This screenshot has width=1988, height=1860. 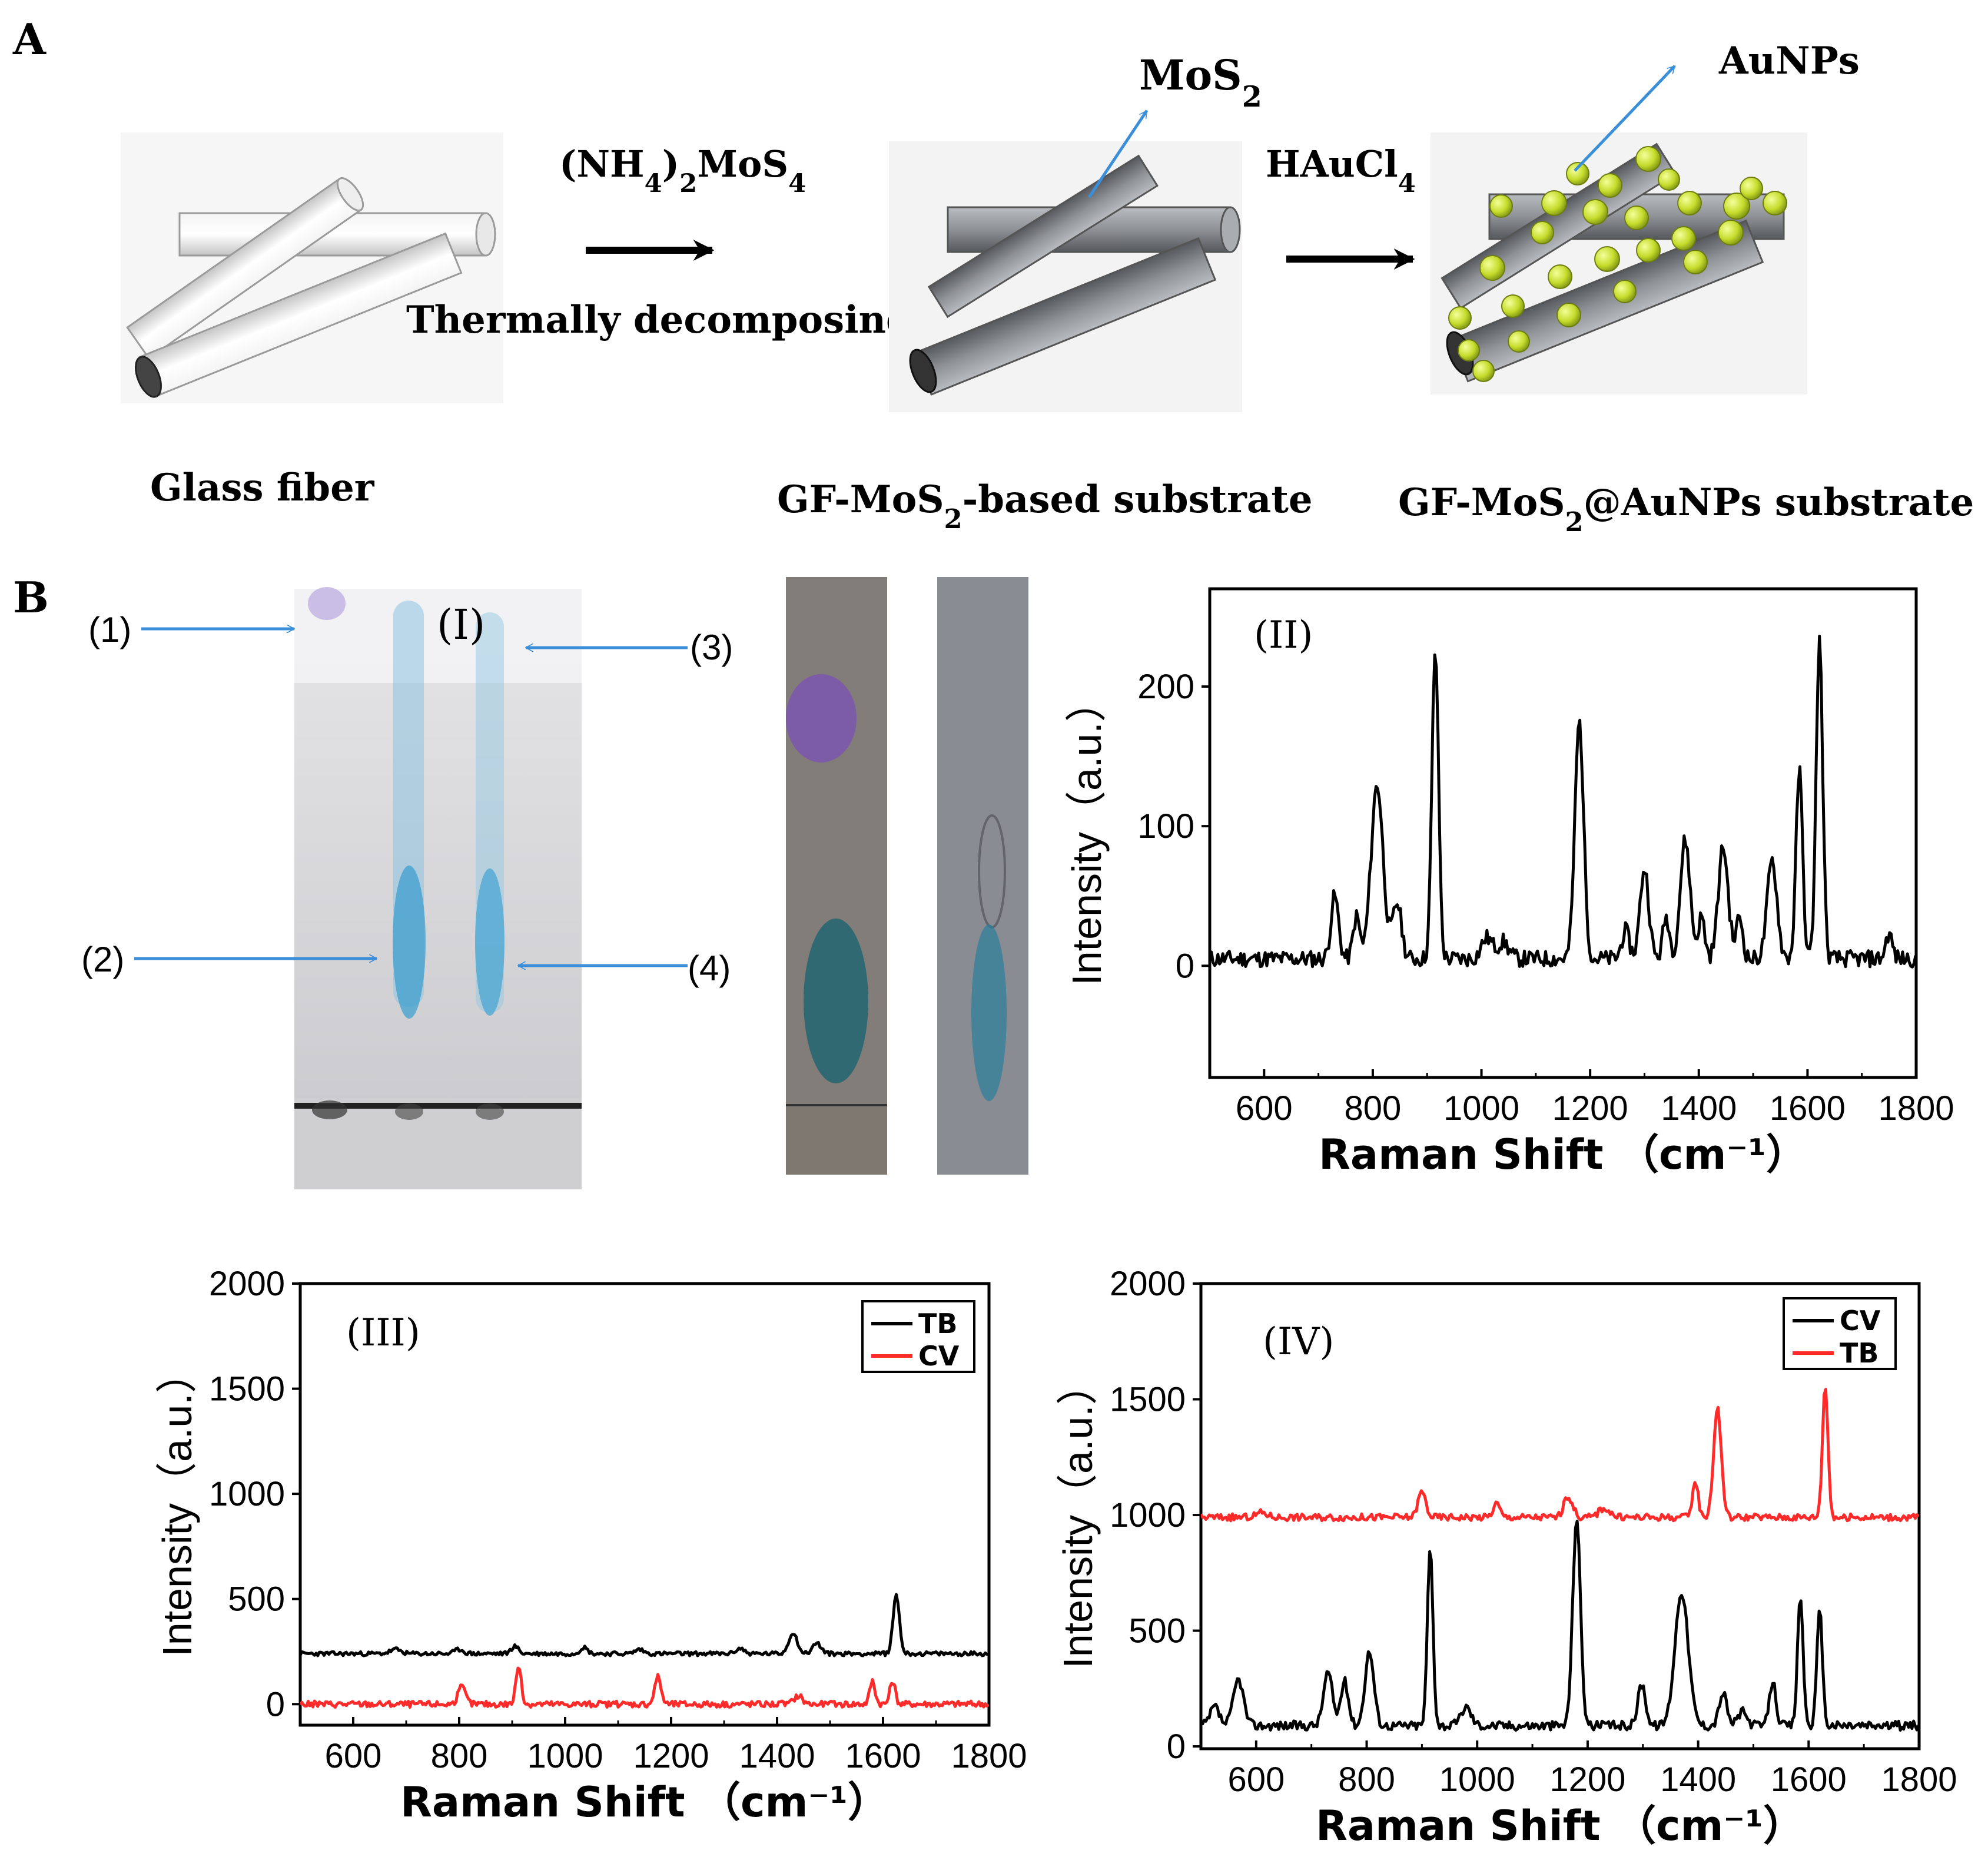 What do you see at coordinates (1686, 509) in the screenshot?
I see `caption-gf-mos2-aunps: GF-MoS2@AuNPs substrate` at bounding box center [1686, 509].